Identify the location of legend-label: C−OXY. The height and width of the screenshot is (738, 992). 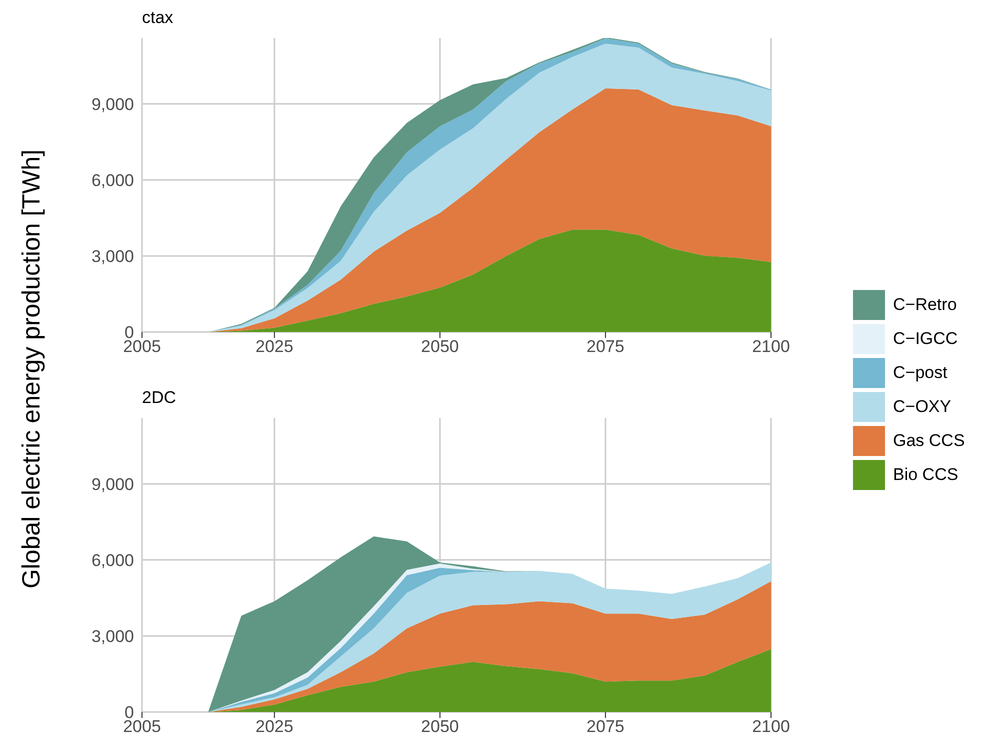
(922, 407).